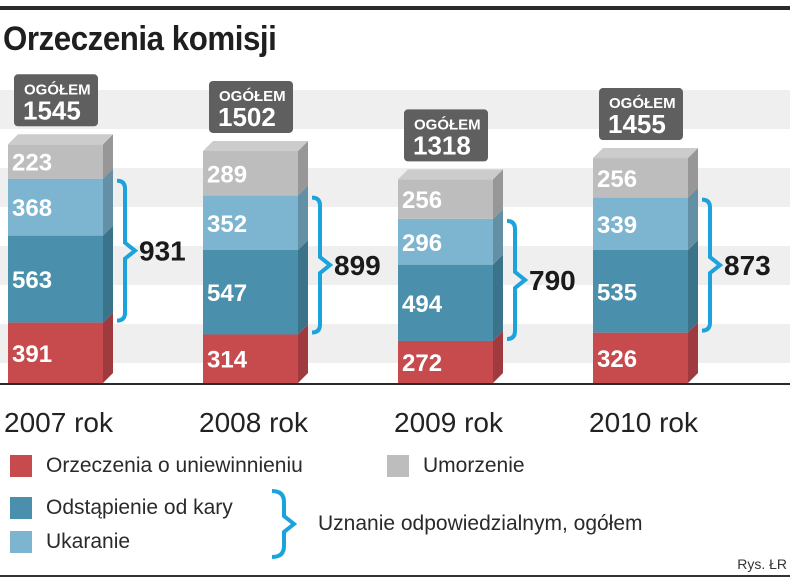 Image resolution: width=805 pixels, height=583 pixels. I want to click on legend-label-punishment: Ukaranie, so click(88, 541).